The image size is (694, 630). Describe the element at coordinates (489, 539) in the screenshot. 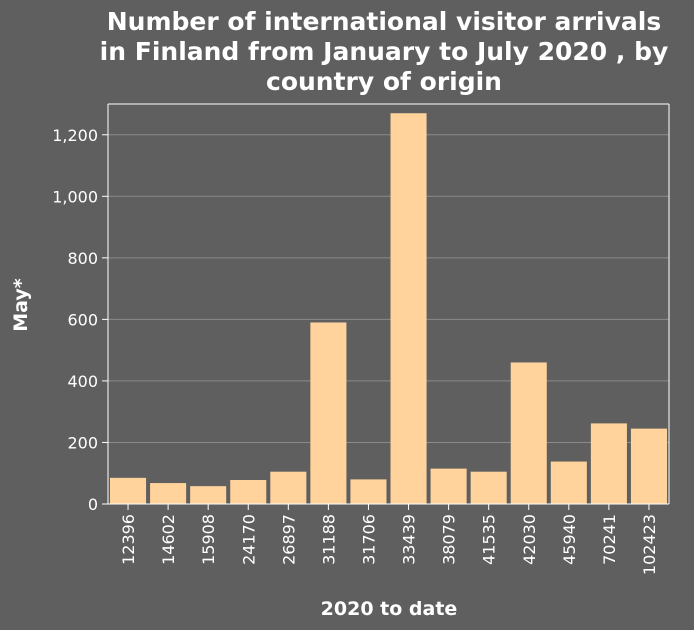

I see `x-tick-label: 41535` at that location.